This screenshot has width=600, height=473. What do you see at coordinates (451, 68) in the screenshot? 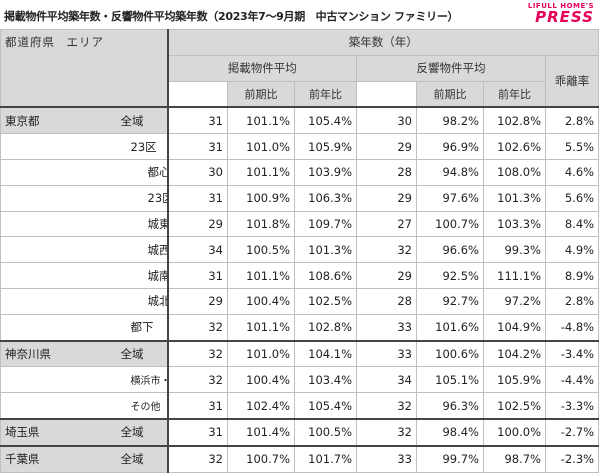
I see `header-response: 反響物件平均` at bounding box center [451, 68].